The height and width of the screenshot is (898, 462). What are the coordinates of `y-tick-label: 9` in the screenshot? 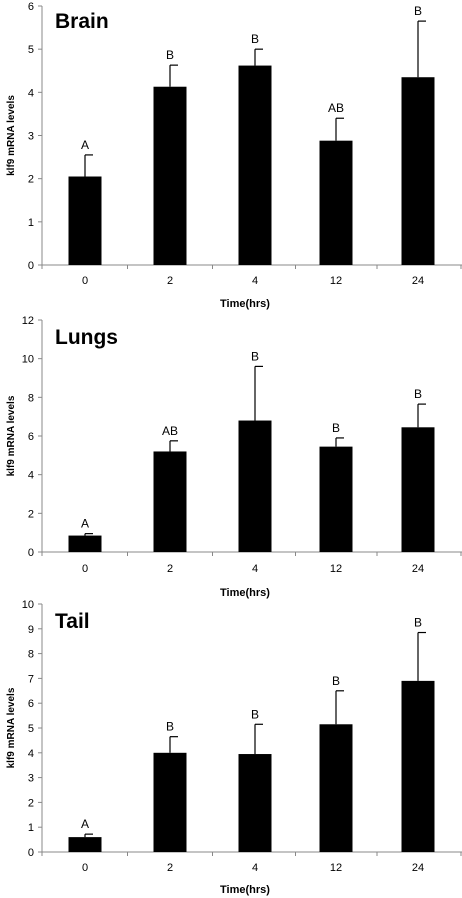 It's located at (31, 630).